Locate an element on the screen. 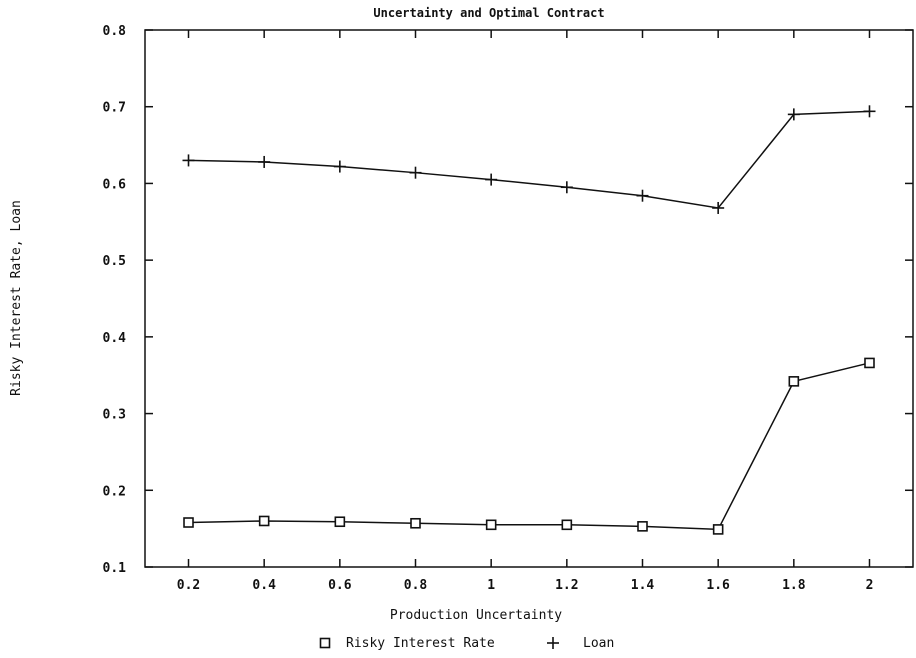  y-tick-label: 0.2 is located at coordinates (114, 491).